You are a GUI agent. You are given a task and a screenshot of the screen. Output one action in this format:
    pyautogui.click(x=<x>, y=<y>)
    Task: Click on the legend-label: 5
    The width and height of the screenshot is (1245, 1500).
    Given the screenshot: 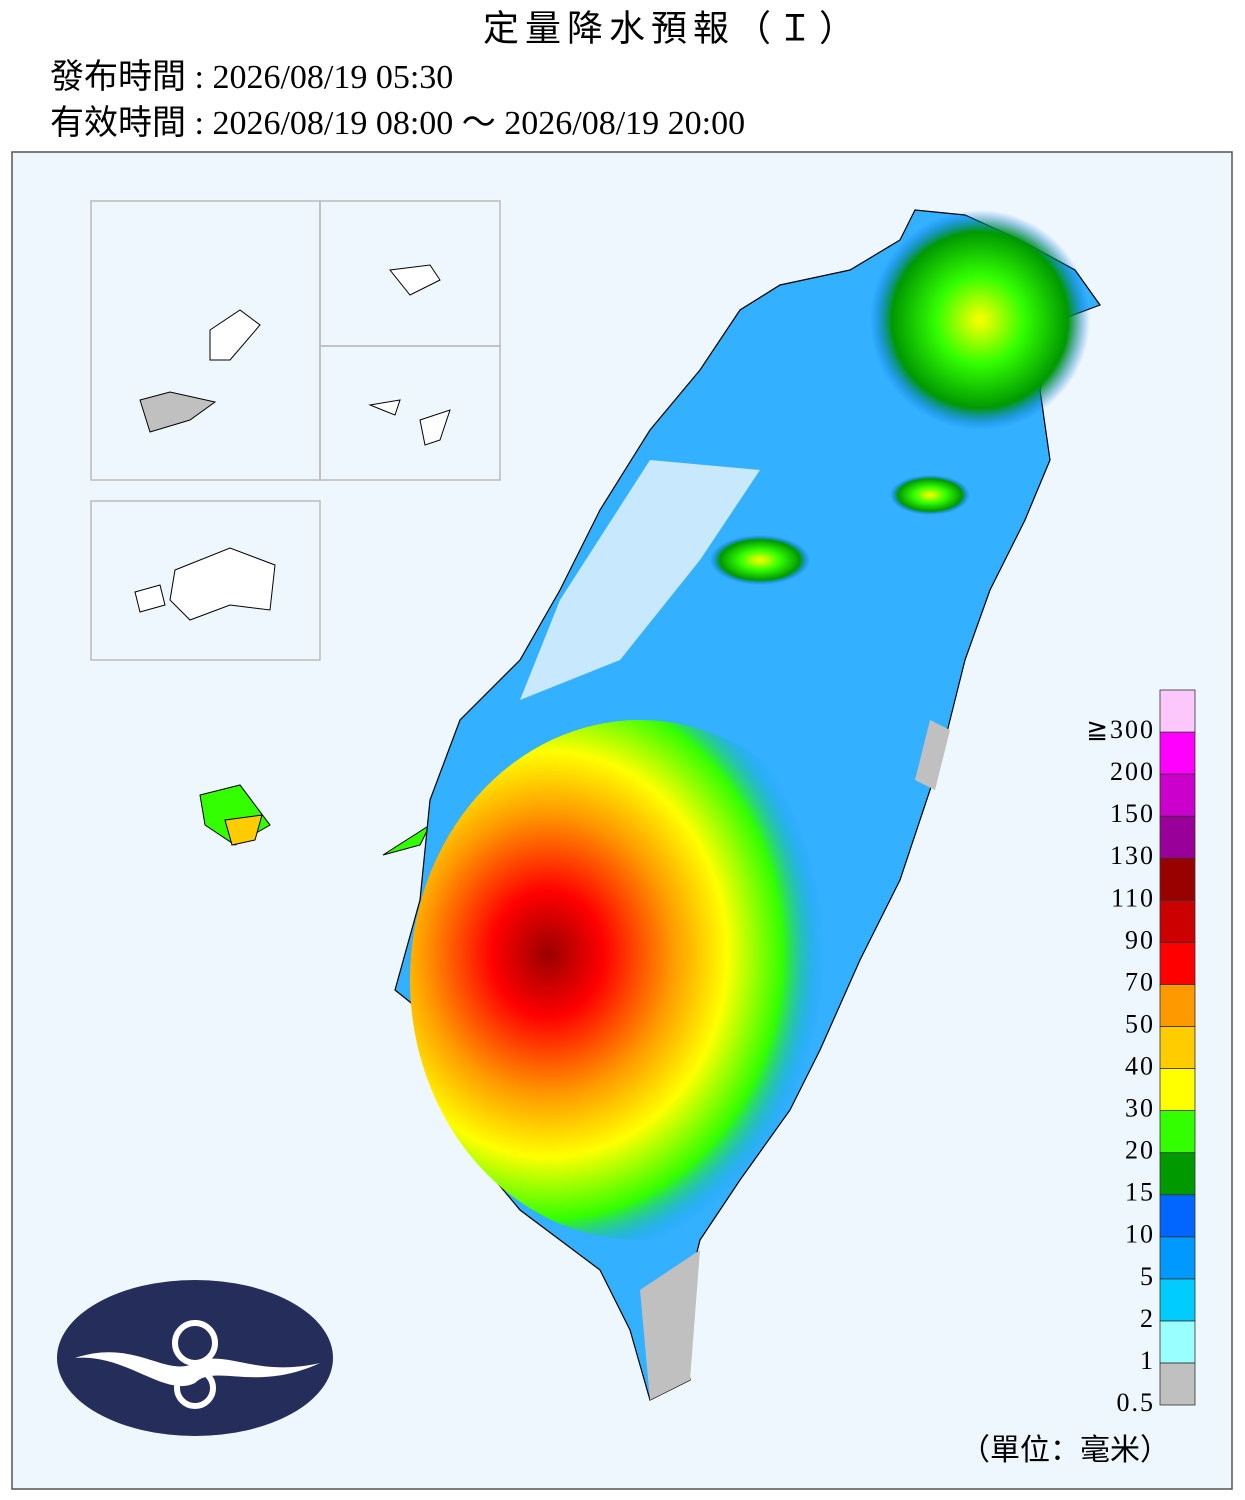 What is the action you would take?
    pyautogui.click(x=1147, y=1276)
    